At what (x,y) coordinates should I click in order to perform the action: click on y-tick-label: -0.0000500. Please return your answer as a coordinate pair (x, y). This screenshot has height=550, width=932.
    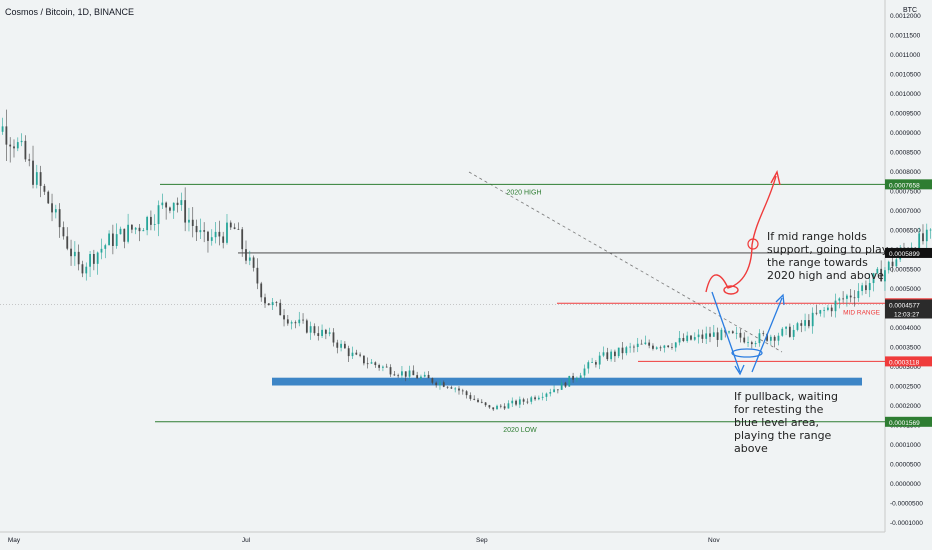
    Looking at the image, I should click on (906, 504).